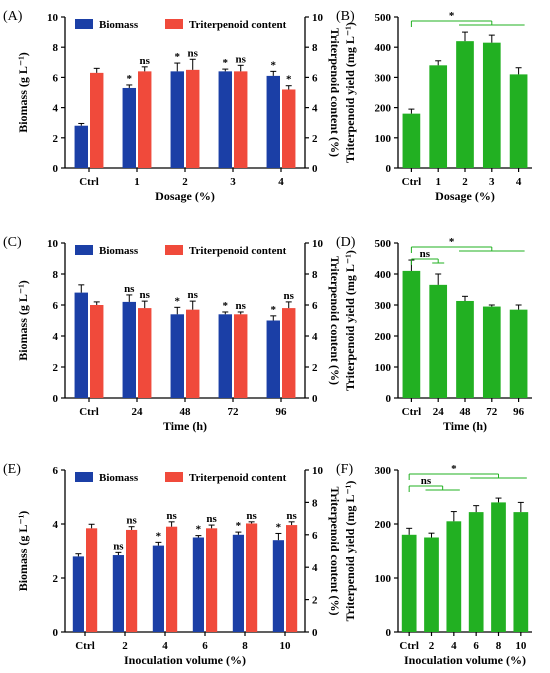 The height and width of the screenshot is (673, 550). What do you see at coordinates (12, 242) in the screenshot?
I see `panel-label: (C)` at bounding box center [12, 242].